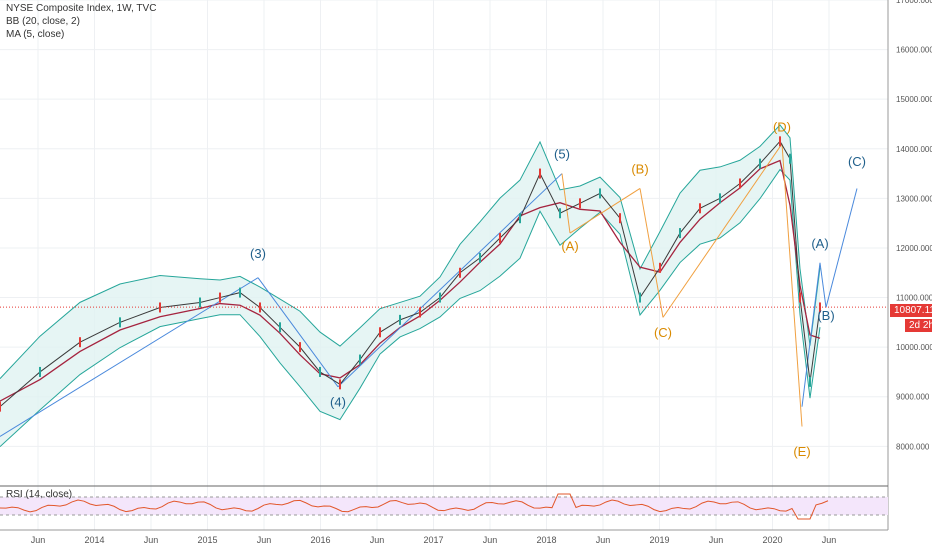 The image size is (932, 550). What do you see at coordinates (914, 99) in the screenshot?
I see `y-tick-label: 15000.000` at bounding box center [914, 99].